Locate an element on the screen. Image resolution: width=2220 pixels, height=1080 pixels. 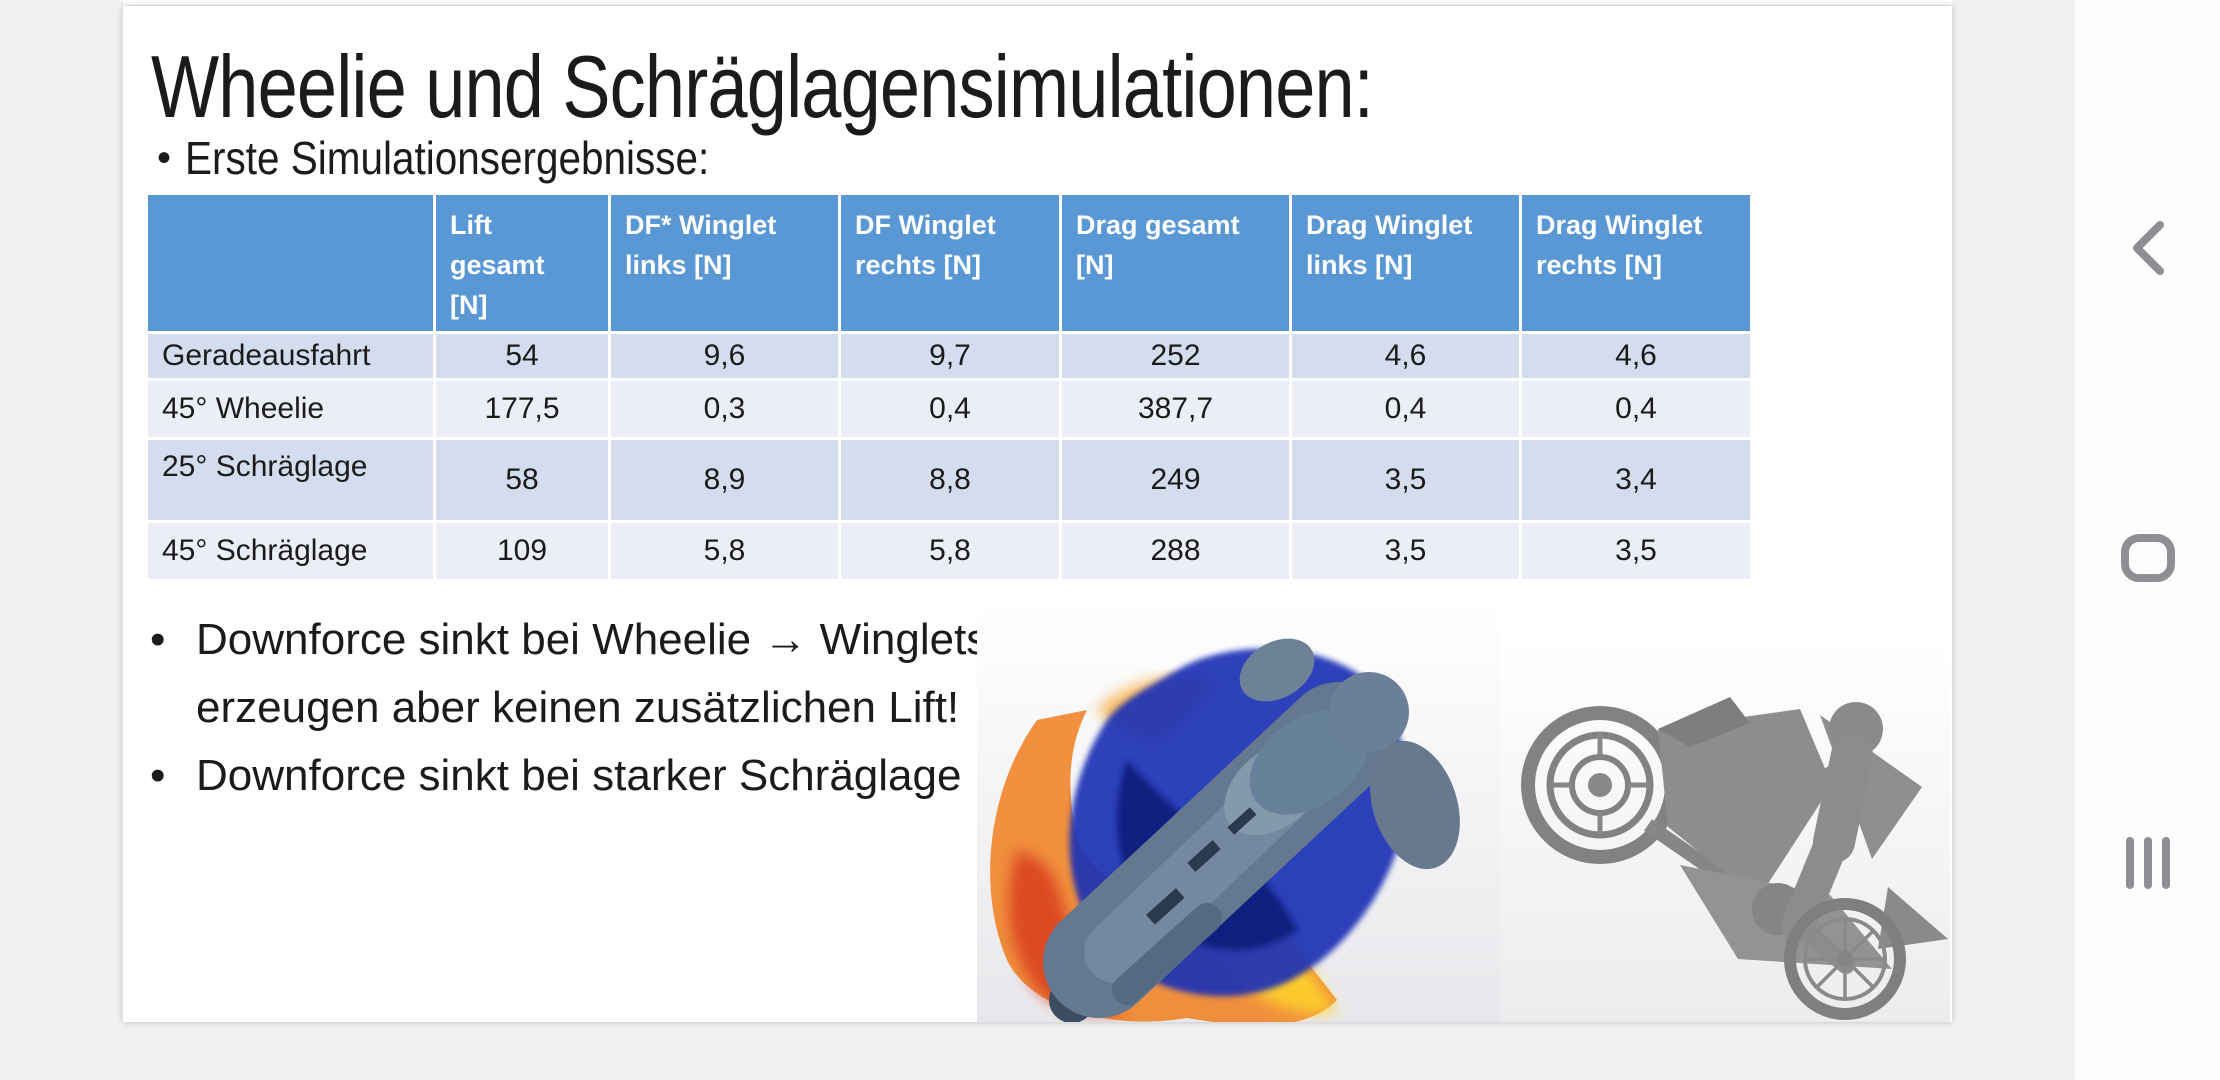
header-drag-gesamt: Drag gesamt [N] is located at coordinates (1175, 263).